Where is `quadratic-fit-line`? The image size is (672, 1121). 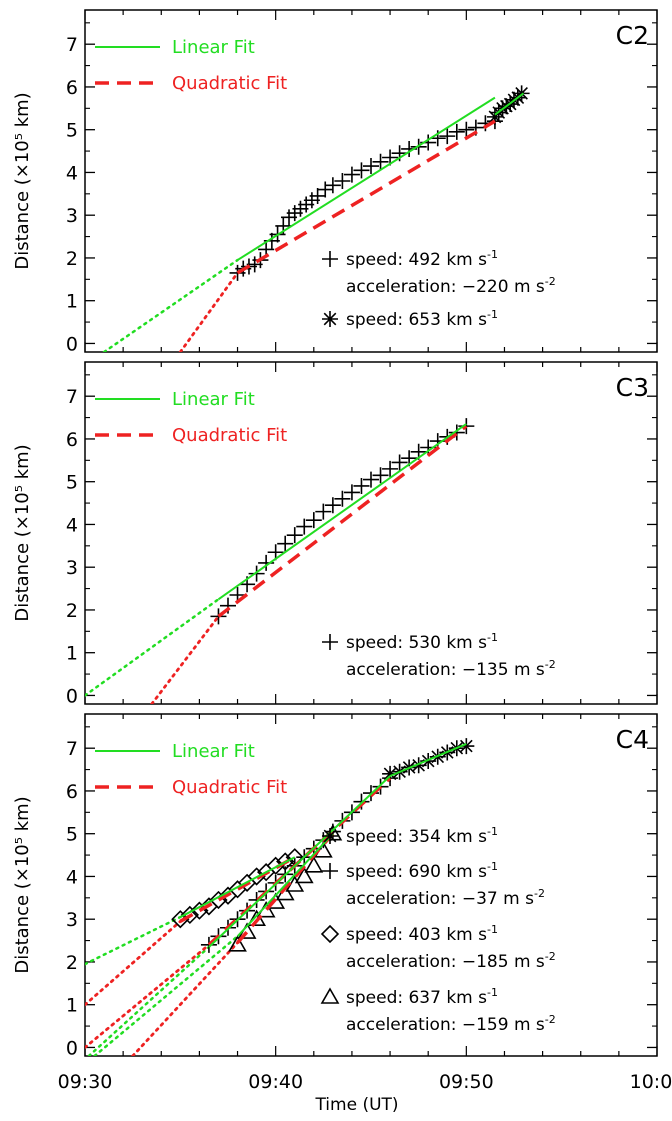 quadratic-fit-line is located at coordinates (342, 521).